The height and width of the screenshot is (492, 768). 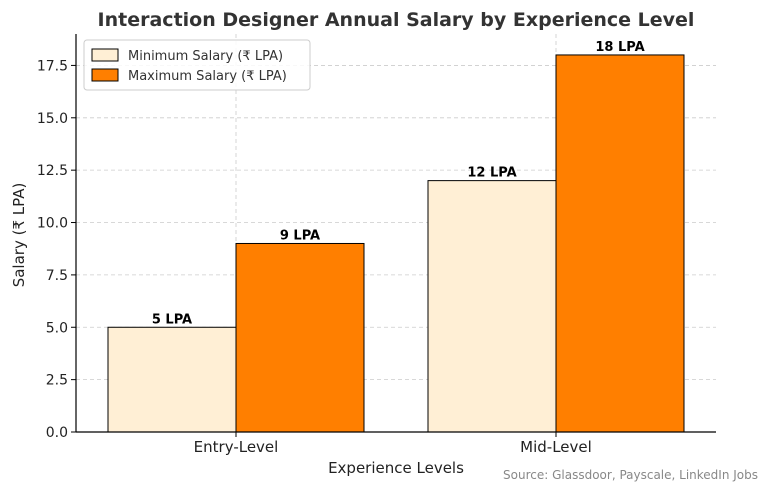 What do you see at coordinates (19, 235) in the screenshot?
I see `y-axis-label: Salary (₹ LPA)` at bounding box center [19, 235].